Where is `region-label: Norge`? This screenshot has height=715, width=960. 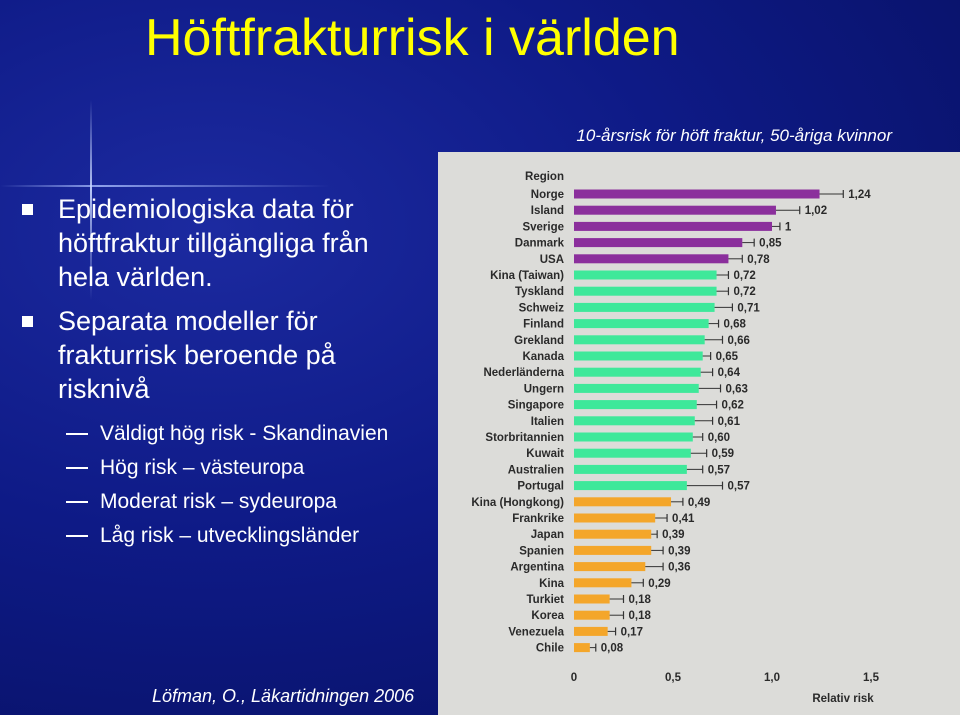
region-label: Norge is located at coordinates (547, 195).